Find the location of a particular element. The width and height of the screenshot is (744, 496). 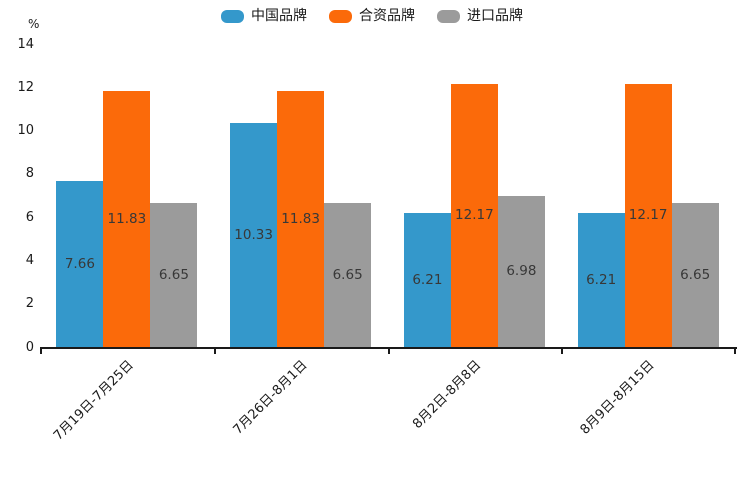

legend-item-1: 合资品牌 is located at coordinates (372, 16).